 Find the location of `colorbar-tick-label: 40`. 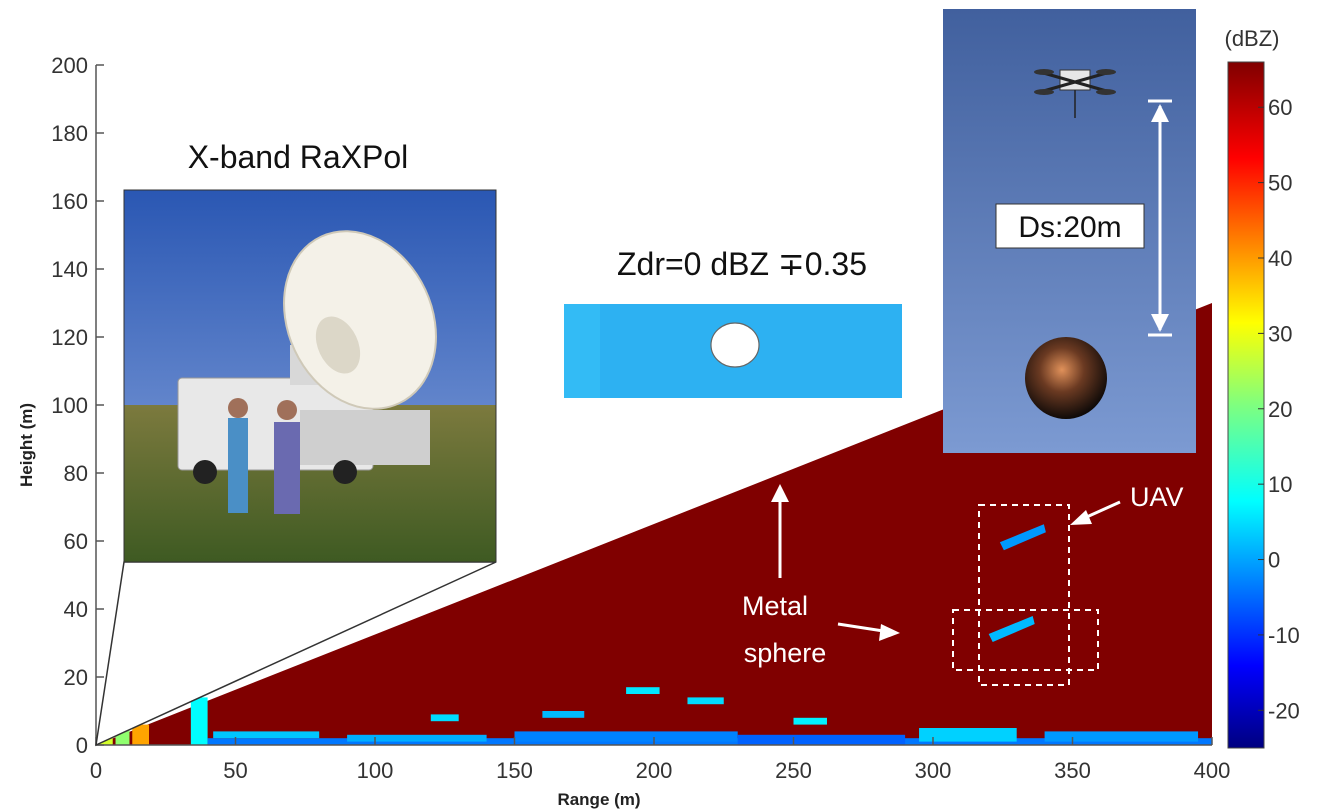

colorbar-tick-label: 40 is located at coordinates (1280, 258).